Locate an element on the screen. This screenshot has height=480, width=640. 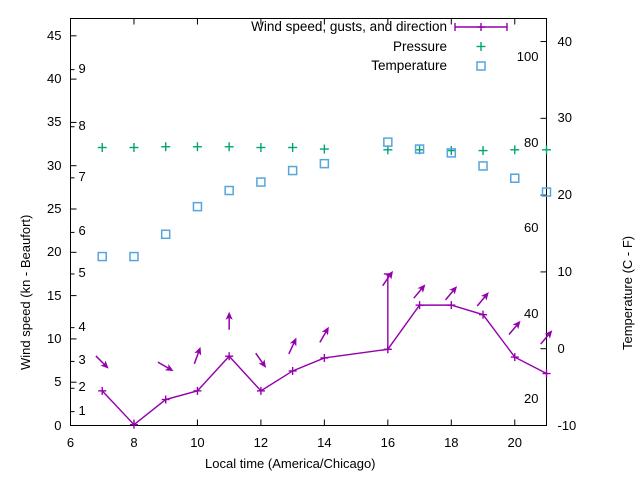
y-tick-label: 15 is located at coordinates (54, 295).